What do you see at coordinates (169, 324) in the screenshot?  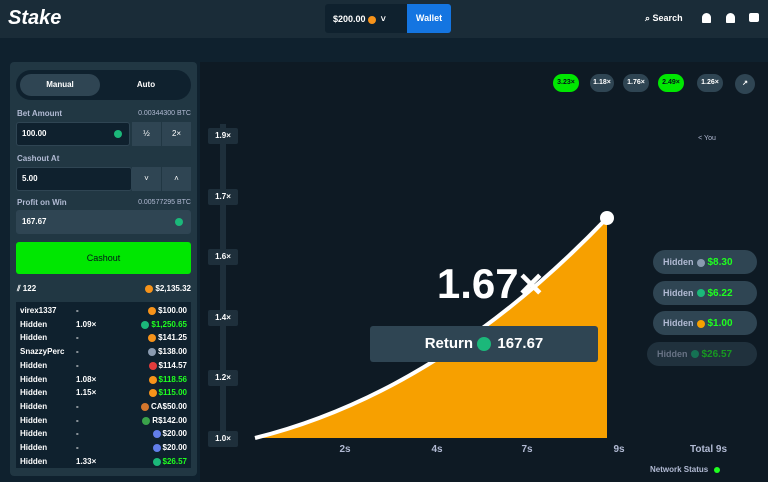 I see `player-amount: $1,250.65` at bounding box center [169, 324].